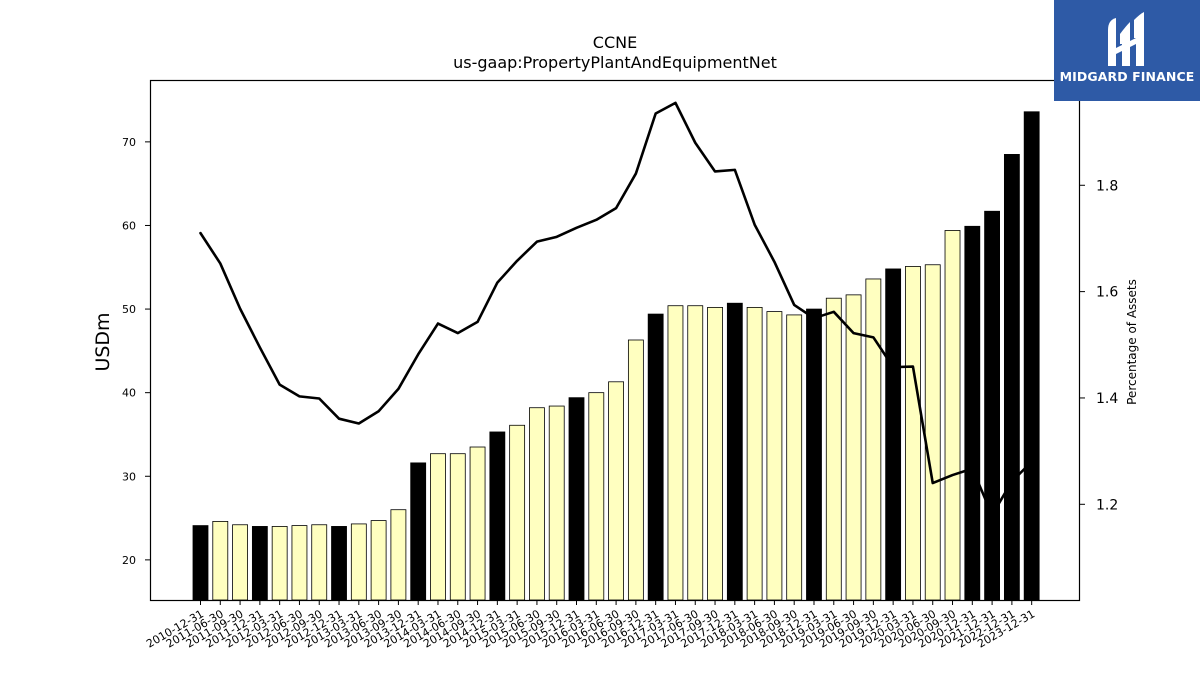 The image size is (1200, 675). I want to click on y2-tick-label: 1.8, so click(1107, 186).